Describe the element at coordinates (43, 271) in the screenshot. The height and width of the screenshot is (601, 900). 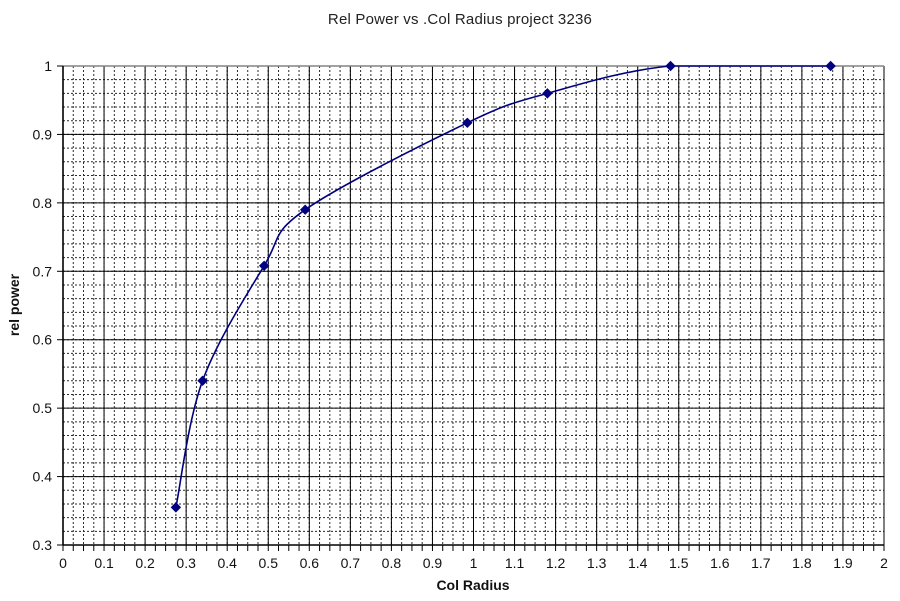
I see `y-tick-label: 0.7` at that location.